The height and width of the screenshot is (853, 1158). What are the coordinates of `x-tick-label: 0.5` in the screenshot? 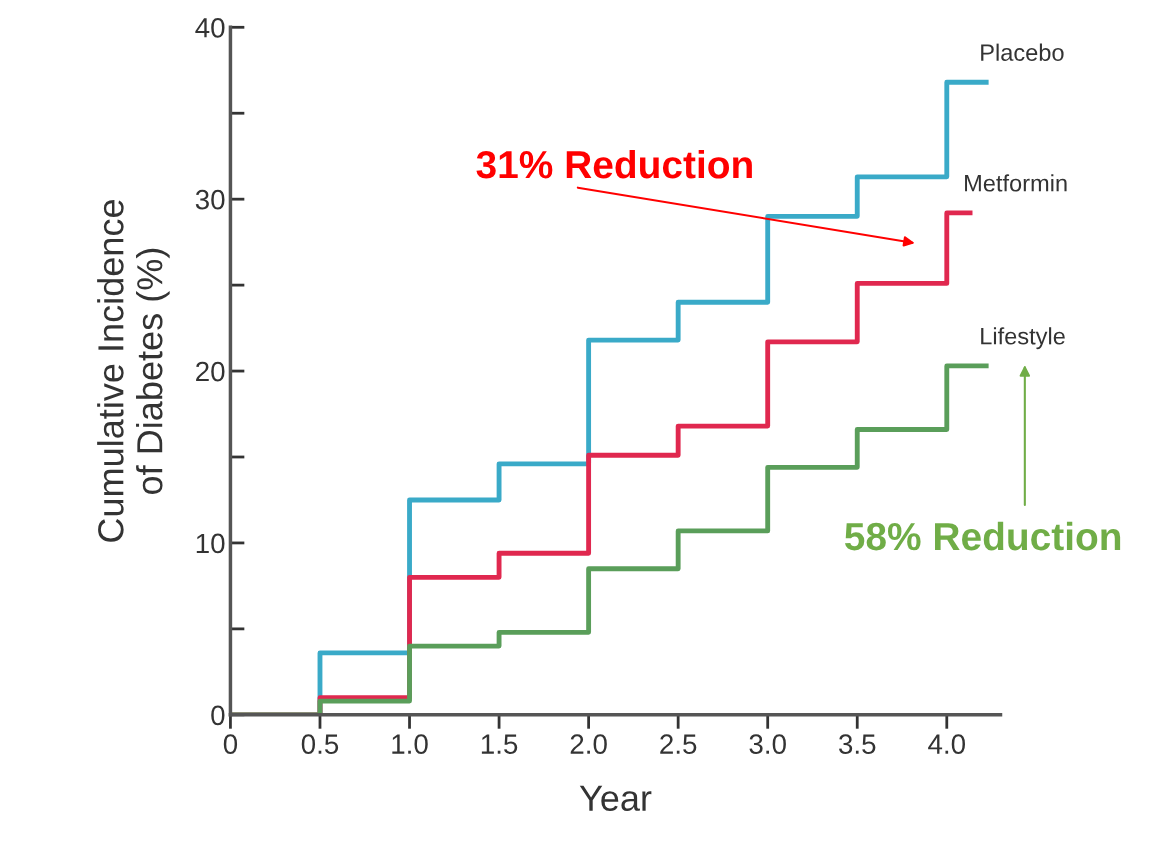 It's located at (320, 744).